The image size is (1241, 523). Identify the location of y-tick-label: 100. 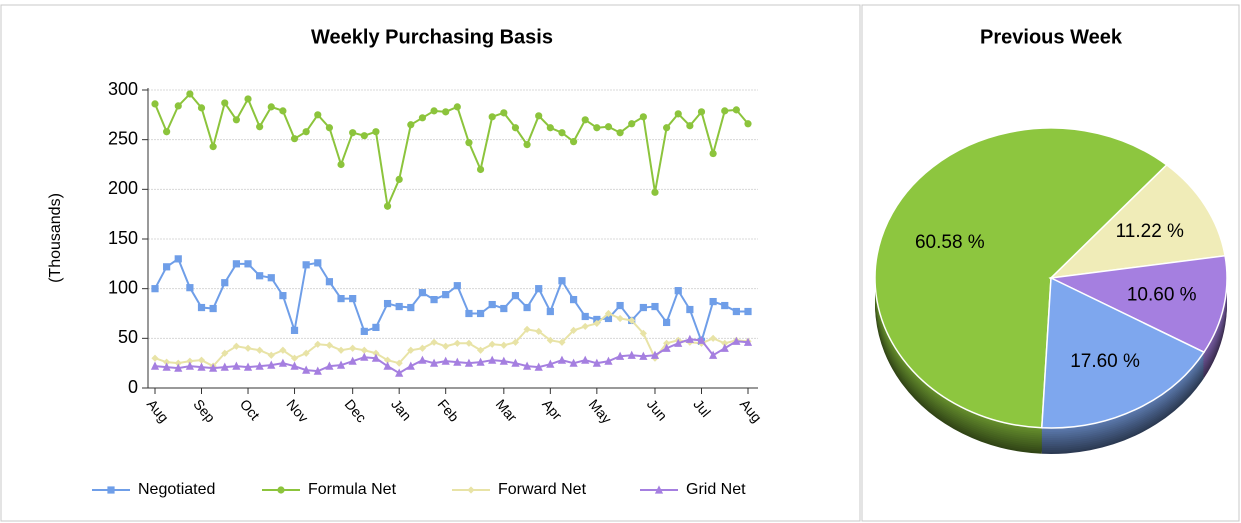
(123, 287).